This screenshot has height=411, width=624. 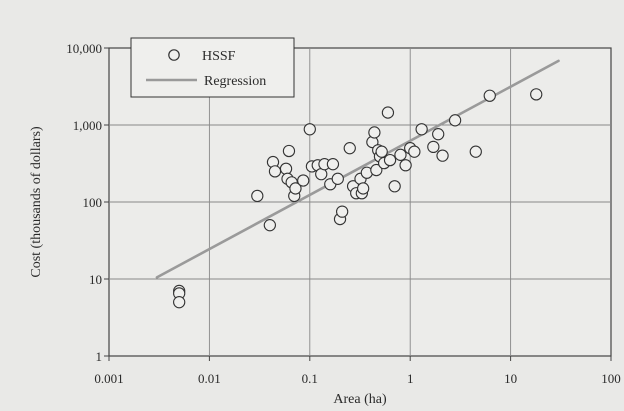 I want to click on x-tick-label: 1, so click(x=410, y=378).